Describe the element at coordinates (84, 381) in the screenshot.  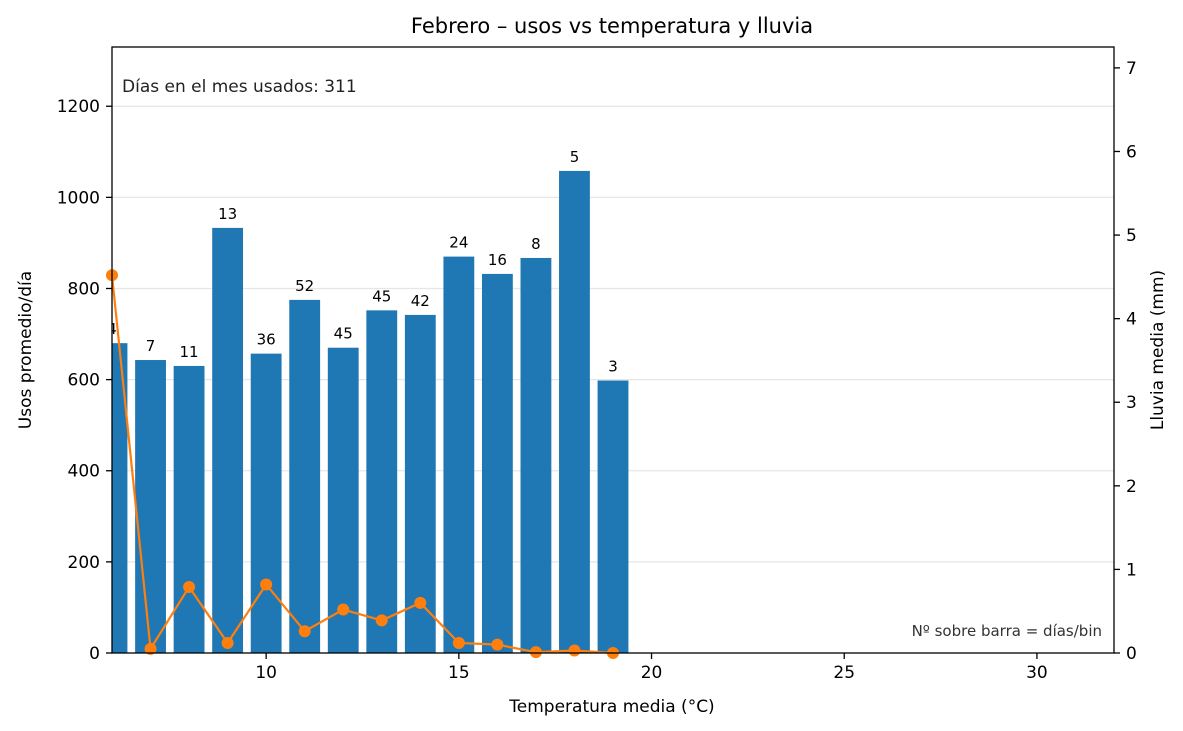
I see `y-tick-label: 600` at that location.